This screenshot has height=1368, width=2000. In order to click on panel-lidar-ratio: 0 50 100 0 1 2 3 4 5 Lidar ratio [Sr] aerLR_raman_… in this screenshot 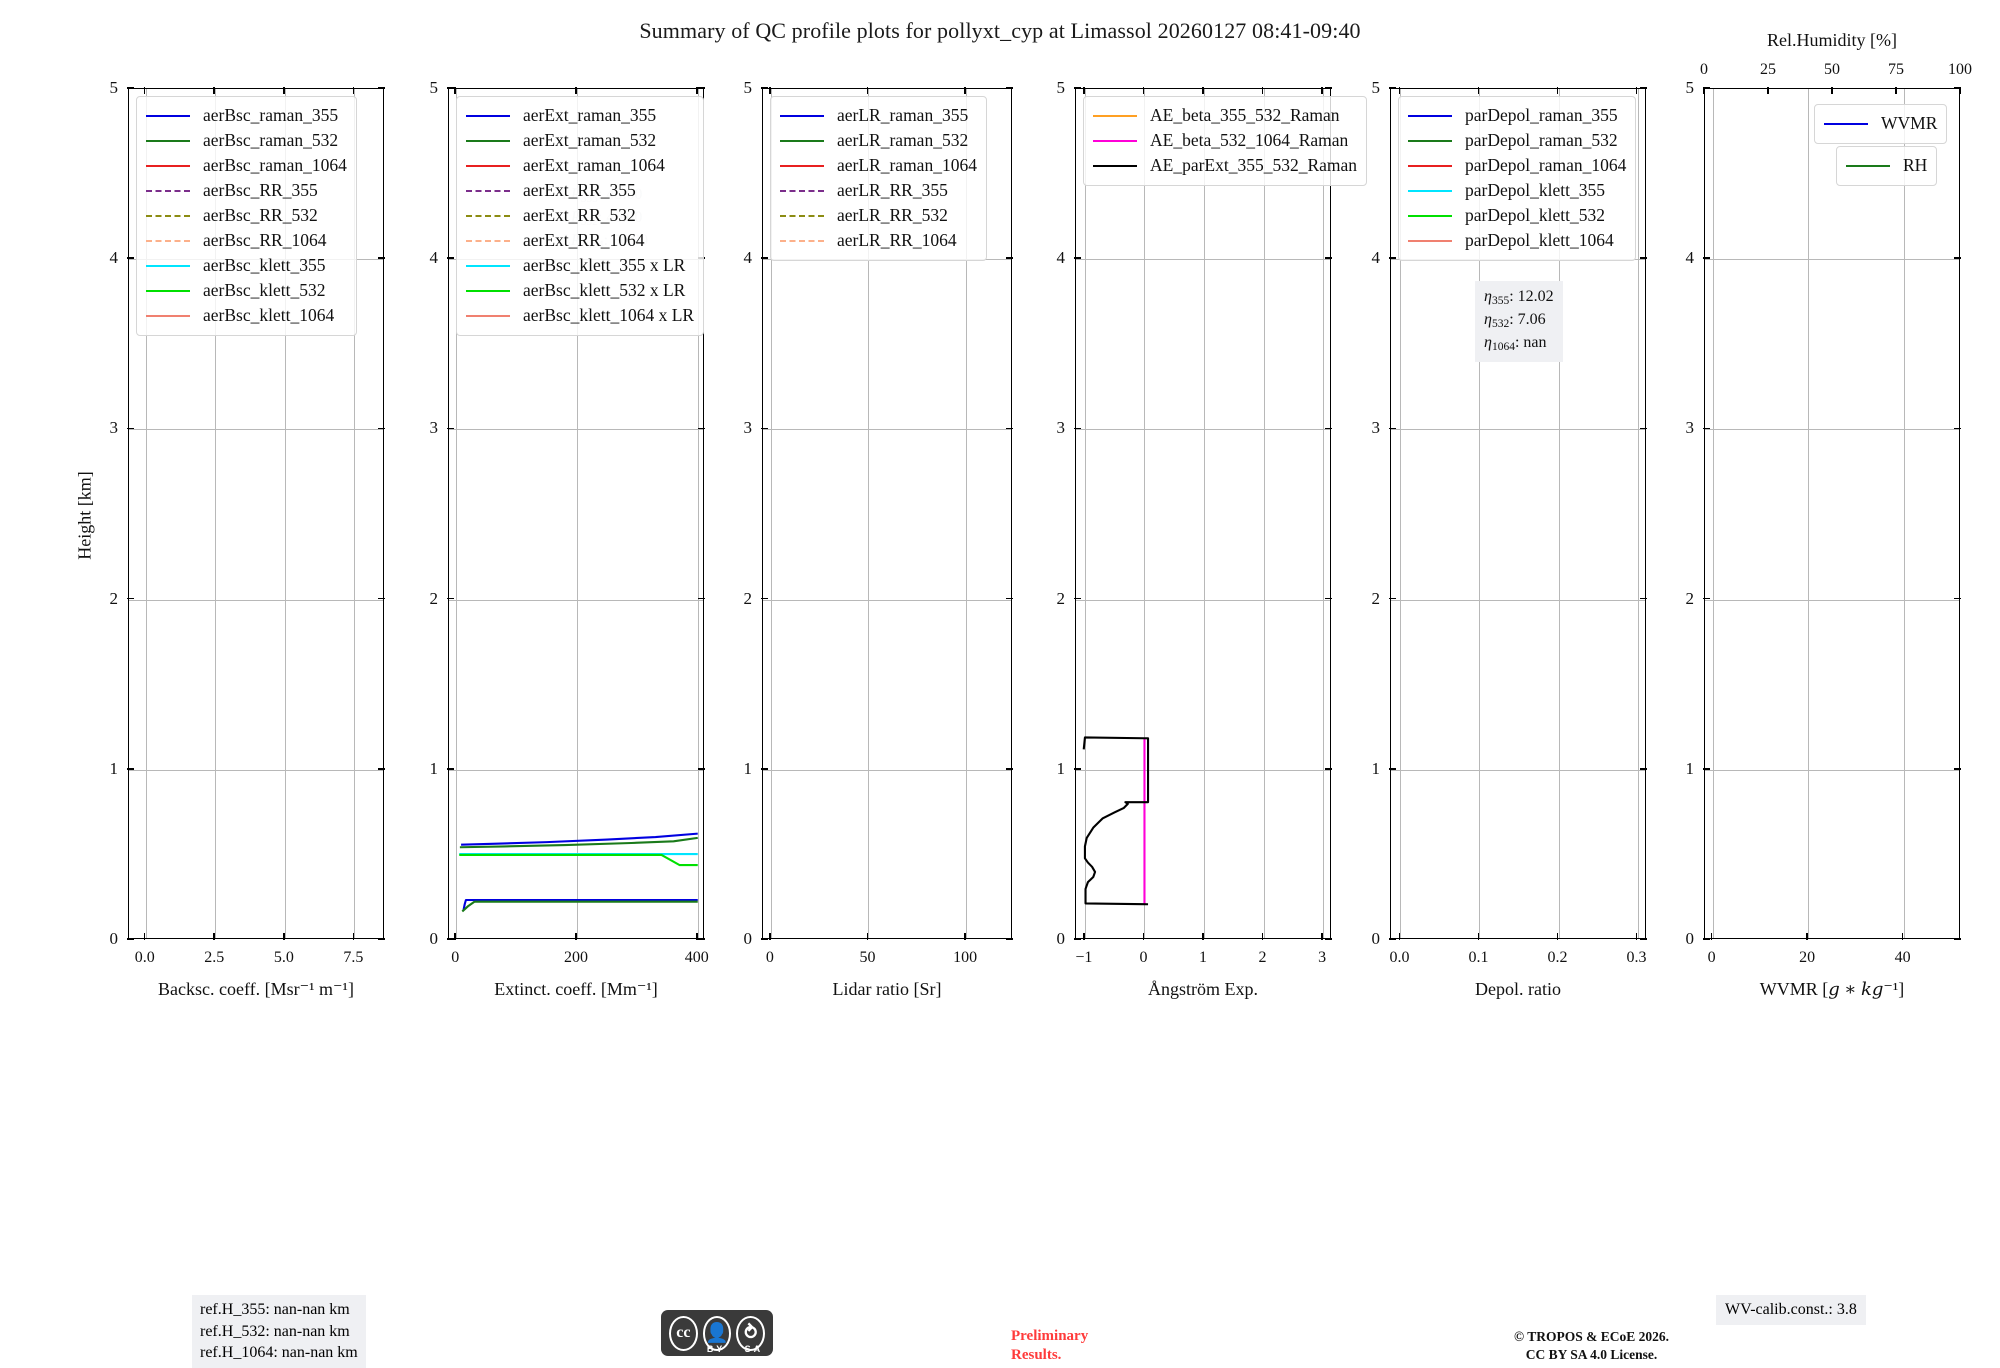, I will do `click(878, 538)`.